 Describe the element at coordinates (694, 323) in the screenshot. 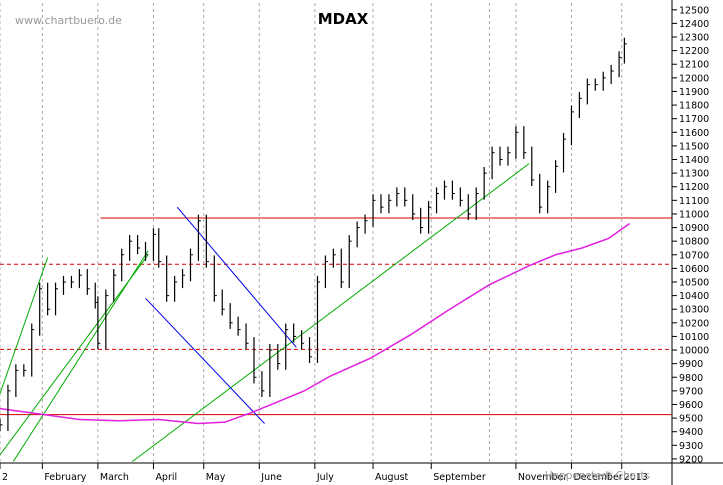

I see `y-tick-label-10: 10200` at that location.